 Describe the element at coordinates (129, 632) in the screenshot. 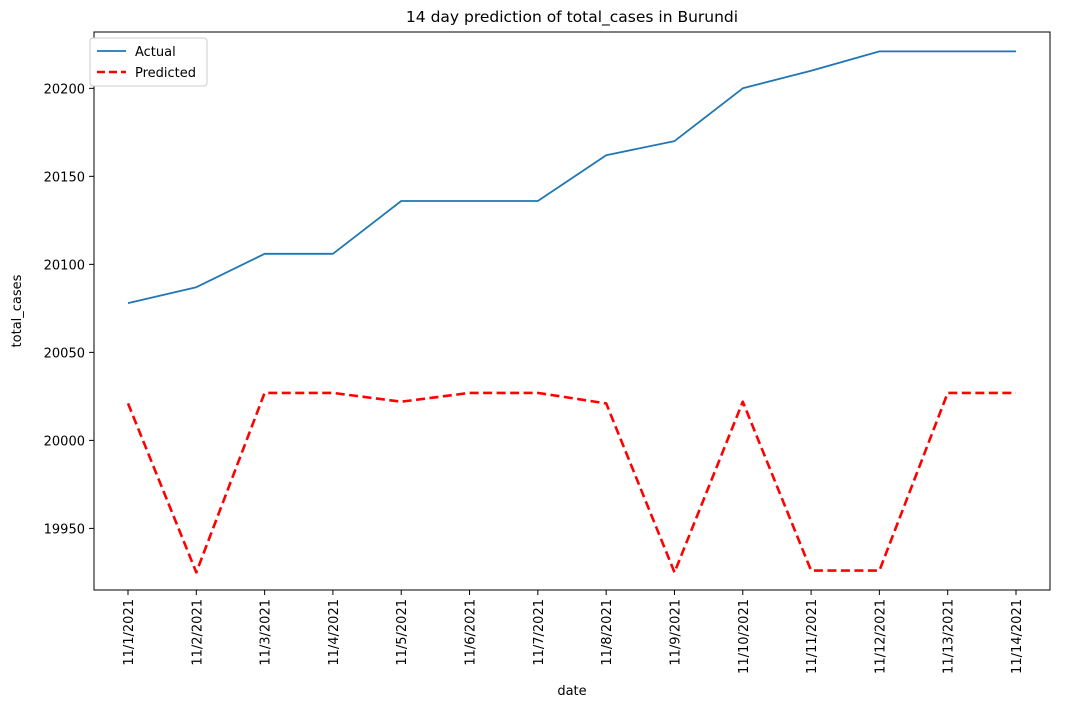

I see `x-tick-label: 11/1/2021` at that location.